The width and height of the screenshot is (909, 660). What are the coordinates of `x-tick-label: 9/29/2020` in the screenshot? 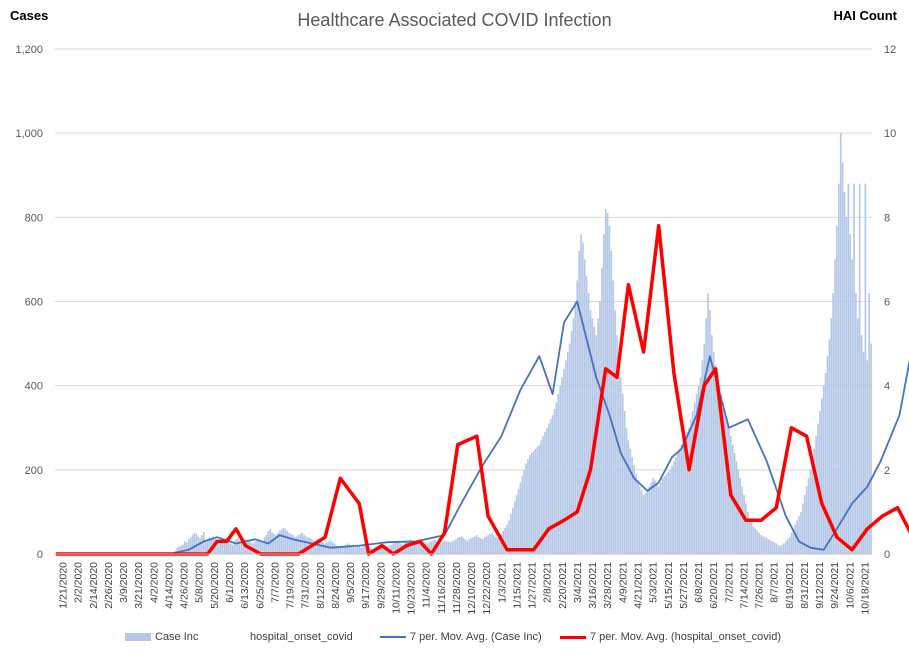 It's located at (381, 585).